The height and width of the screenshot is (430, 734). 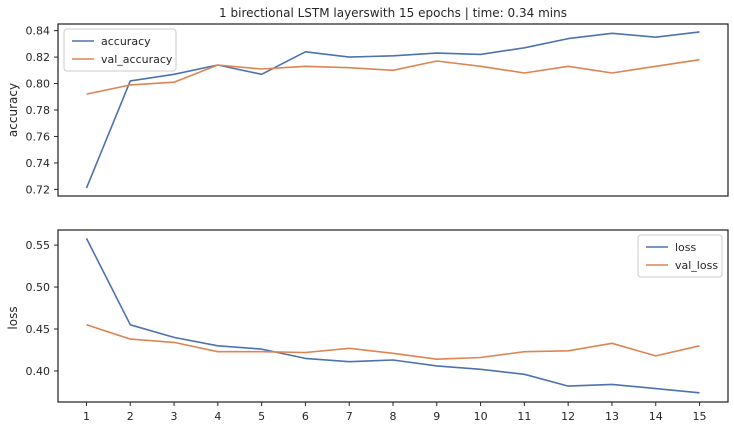 What do you see at coordinates (38, 371) in the screenshot?
I see `loss-y-tick-label: 0.40` at bounding box center [38, 371].